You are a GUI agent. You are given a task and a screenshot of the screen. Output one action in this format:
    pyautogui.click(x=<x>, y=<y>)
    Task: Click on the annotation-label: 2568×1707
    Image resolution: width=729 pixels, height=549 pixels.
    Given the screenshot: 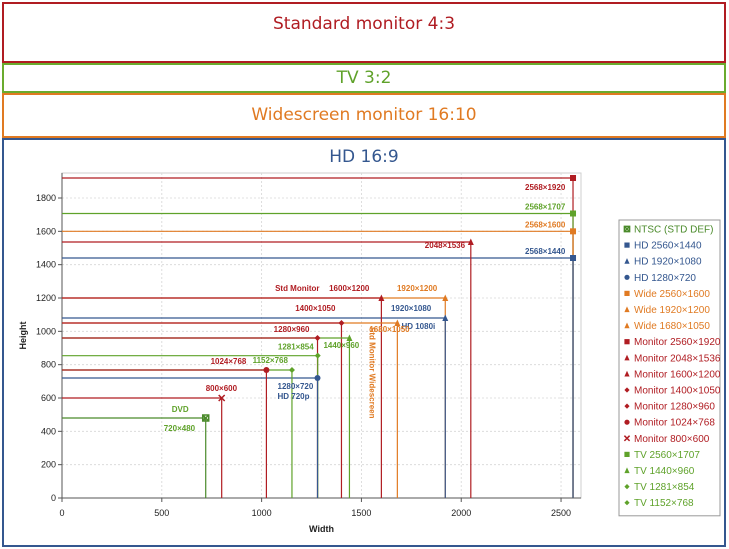 What is the action you would take?
    pyautogui.click(x=545, y=207)
    